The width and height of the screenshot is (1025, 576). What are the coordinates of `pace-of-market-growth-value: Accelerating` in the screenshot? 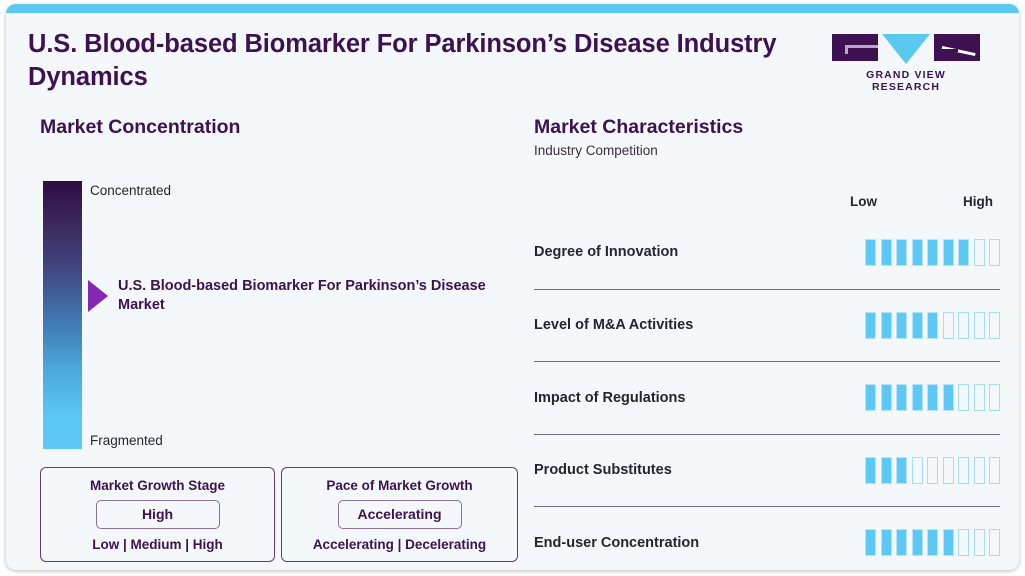 It's located at (399, 514).